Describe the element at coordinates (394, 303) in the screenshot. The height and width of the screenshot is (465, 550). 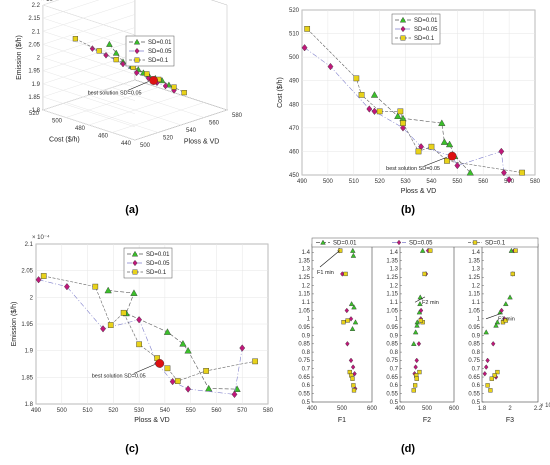
I see `panel-d-f2-ytick-12: 1.1` at that location.